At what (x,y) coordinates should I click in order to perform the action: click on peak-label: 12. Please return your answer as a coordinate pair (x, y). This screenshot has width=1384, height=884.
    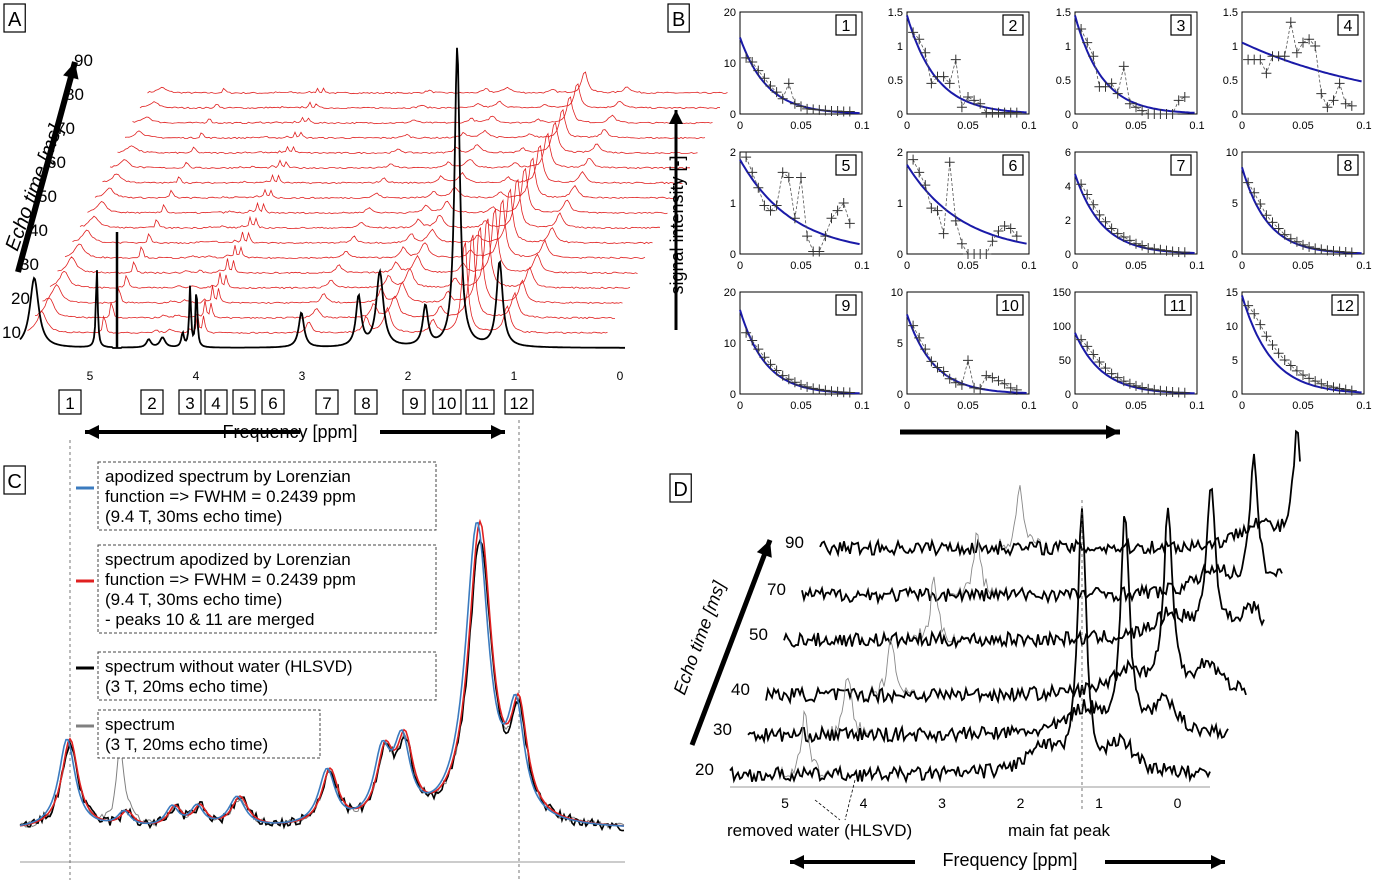
    Looking at the image, I should click on (519, 403).